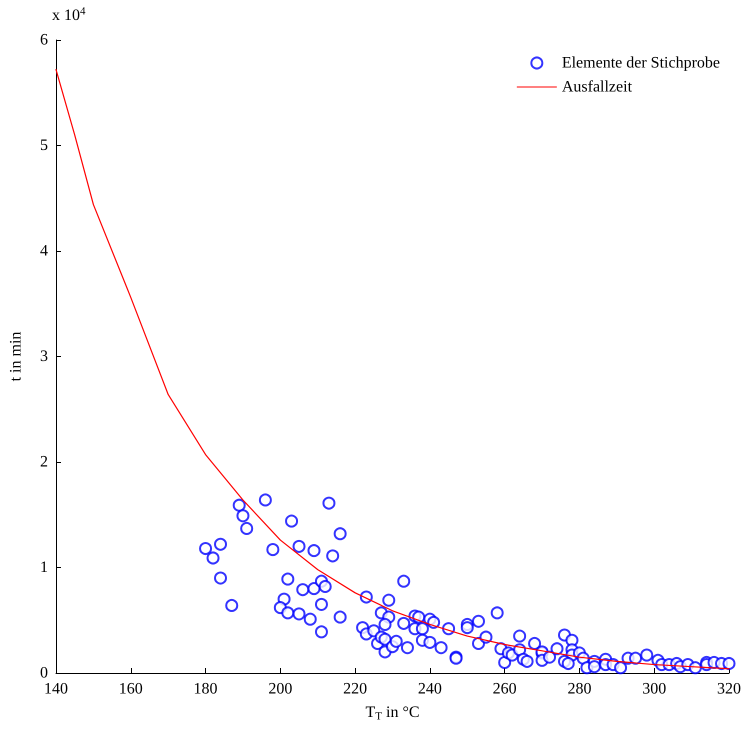  What do you see at coordinates (44, 356) in the screenshot?
I see `y-tick-label: 3` at bounding box center [44, 356].